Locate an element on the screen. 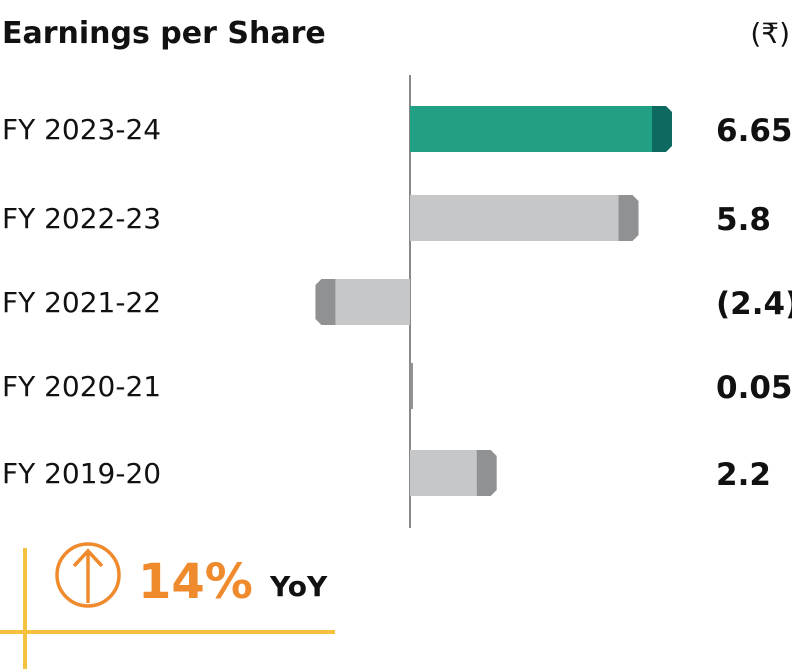  callout-label: YoY is located at coordinates (298, 586).